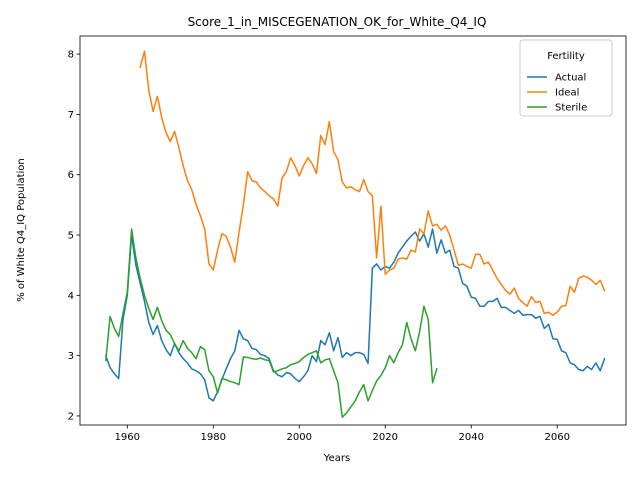 The height and width of the screenshot is (480, 640). What do you see at coordinates (71, 115) in the screenshot?
I see `y-tick-label: 7` at bounding box center [71, 115].